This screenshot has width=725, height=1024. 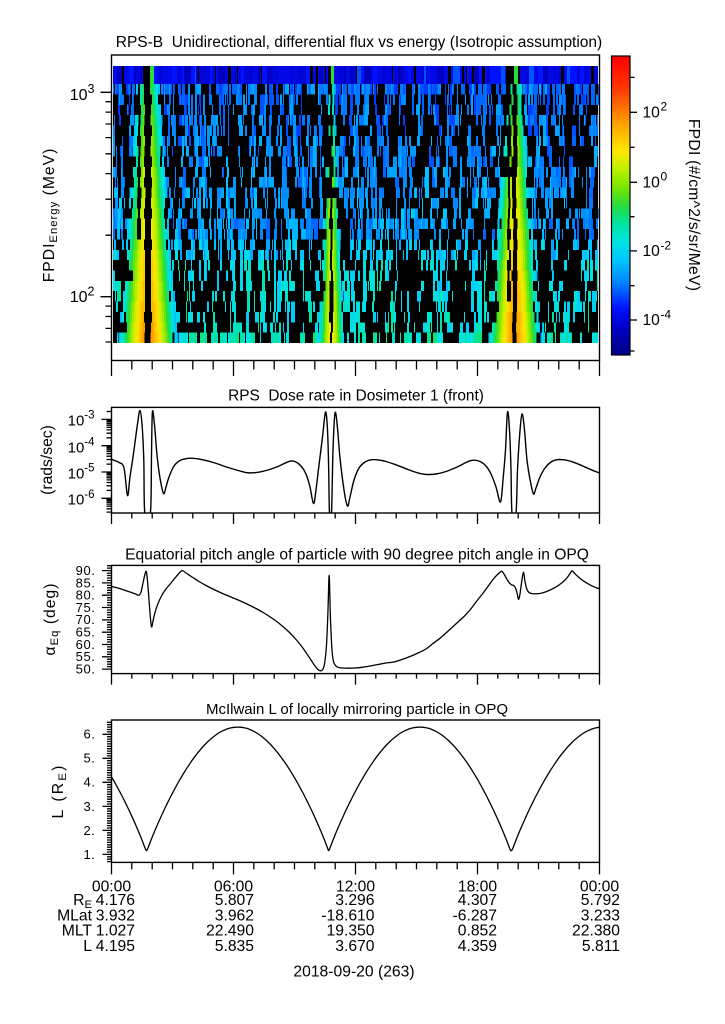 I want to click on svg-text: 4.359, so click(x=477, y=946).